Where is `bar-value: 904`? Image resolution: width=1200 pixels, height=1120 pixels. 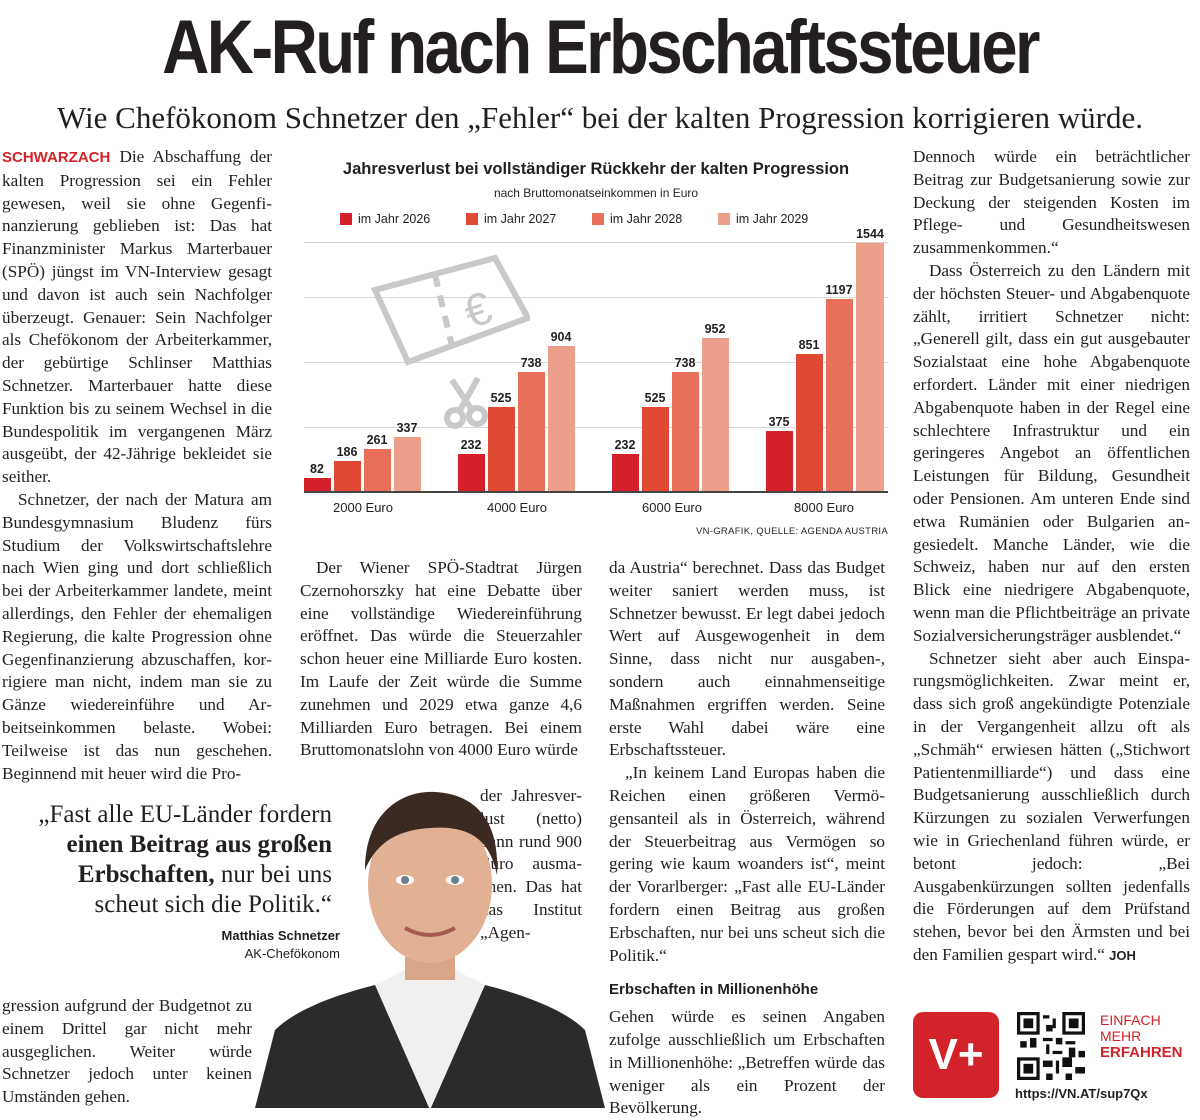
bar-value: 904 is located at coordinates (561, 337).